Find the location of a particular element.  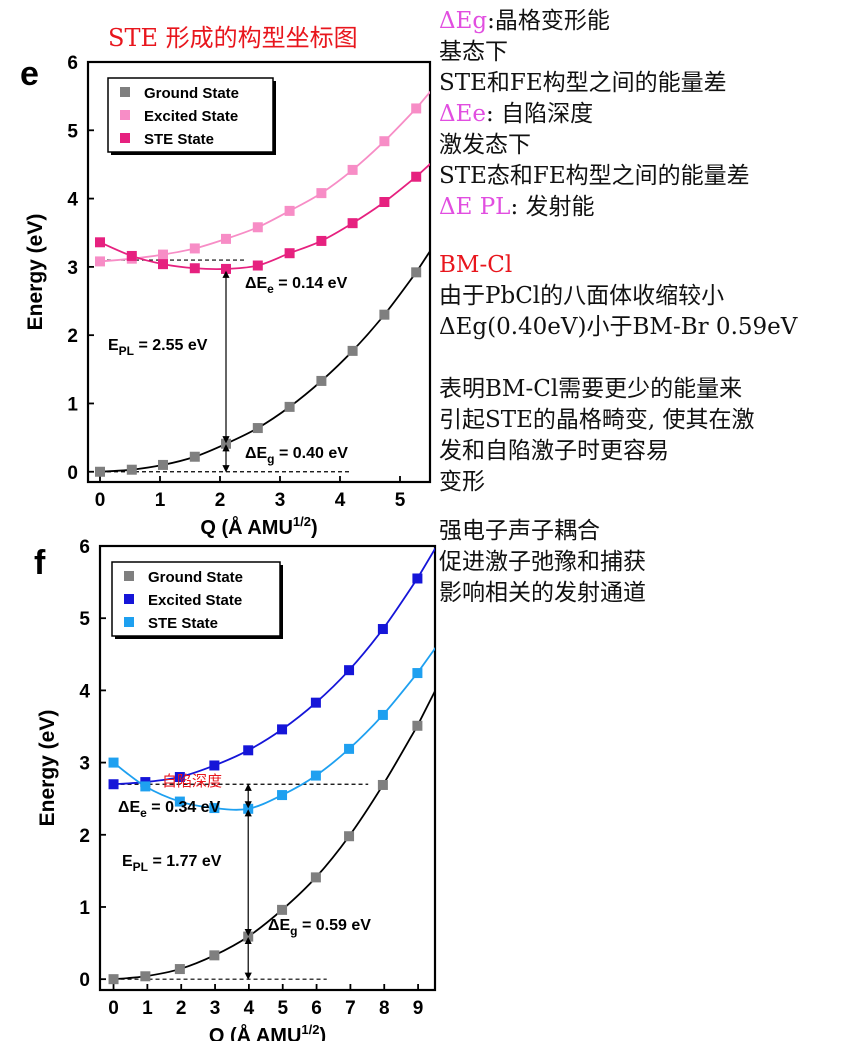

note-text: STE态和FE构型之间的能量差 is located at coordinates (594, 176).